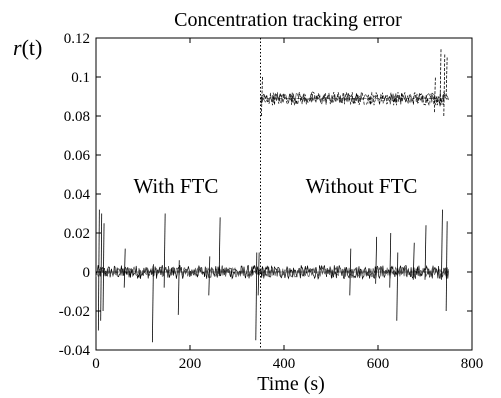 Image resolution: width=501 pixels, height=398 pixels. Describe the element at coordinates (96, 364) in the screenshot. I see `x-tick-label: 0` at that location.